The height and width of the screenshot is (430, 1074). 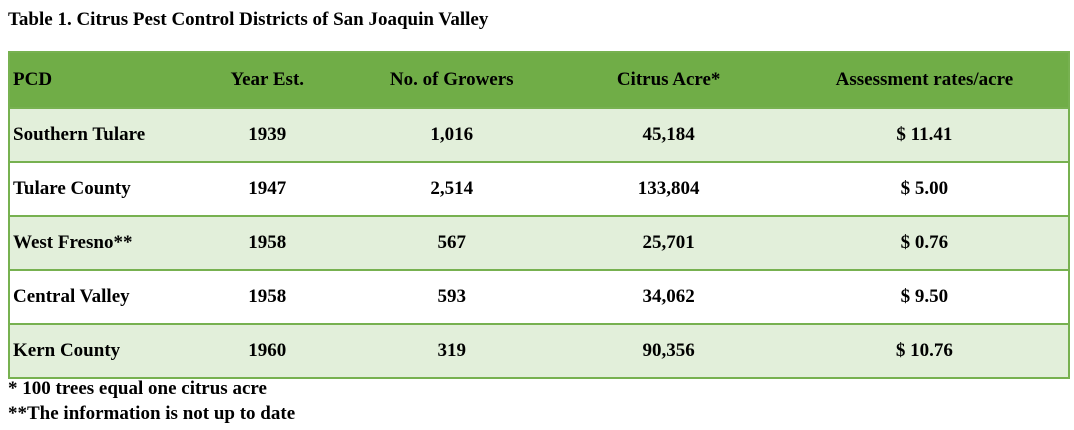 What do you see at coordinates (924, 350) in the screenshot?
I see `cell-assessment-rate: $ 10.76` at bounding box center [924, 350].